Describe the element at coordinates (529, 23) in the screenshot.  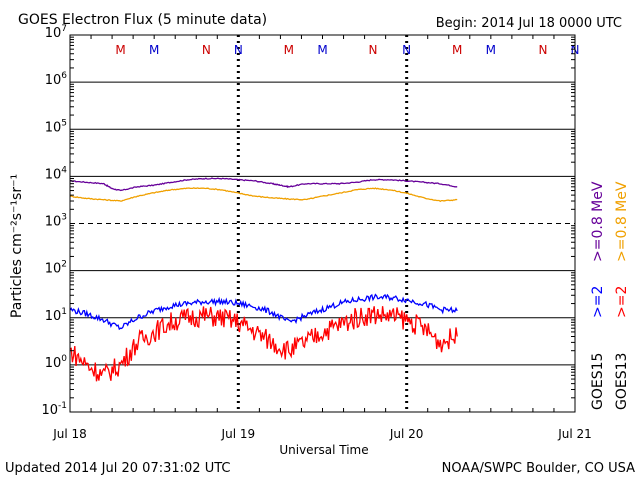
I see `begin-date: Begin: 2014 Jul 18 0000 UTC` at that location.